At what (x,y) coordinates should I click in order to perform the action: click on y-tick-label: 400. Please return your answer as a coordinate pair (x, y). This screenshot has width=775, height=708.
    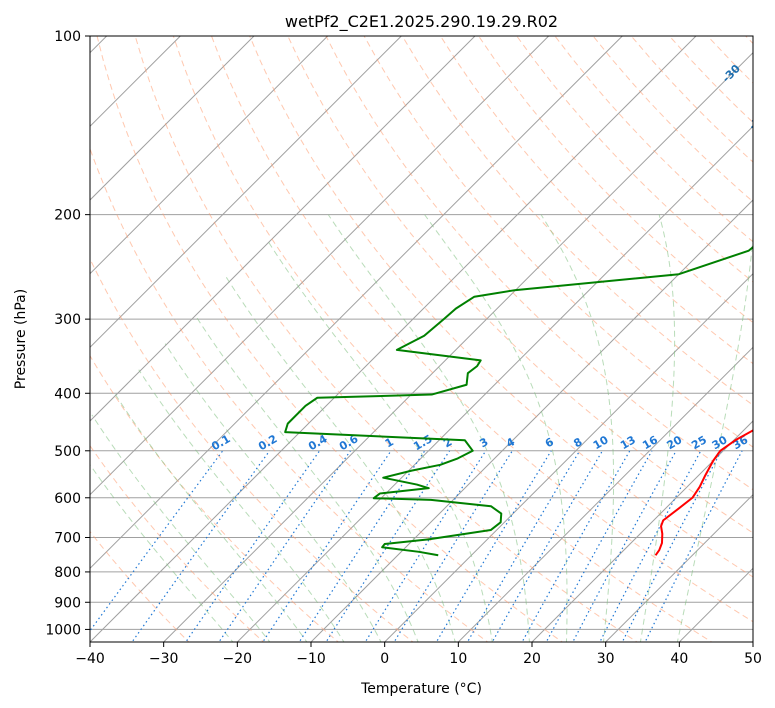
    Looking at the image, I should click on (67, 394).